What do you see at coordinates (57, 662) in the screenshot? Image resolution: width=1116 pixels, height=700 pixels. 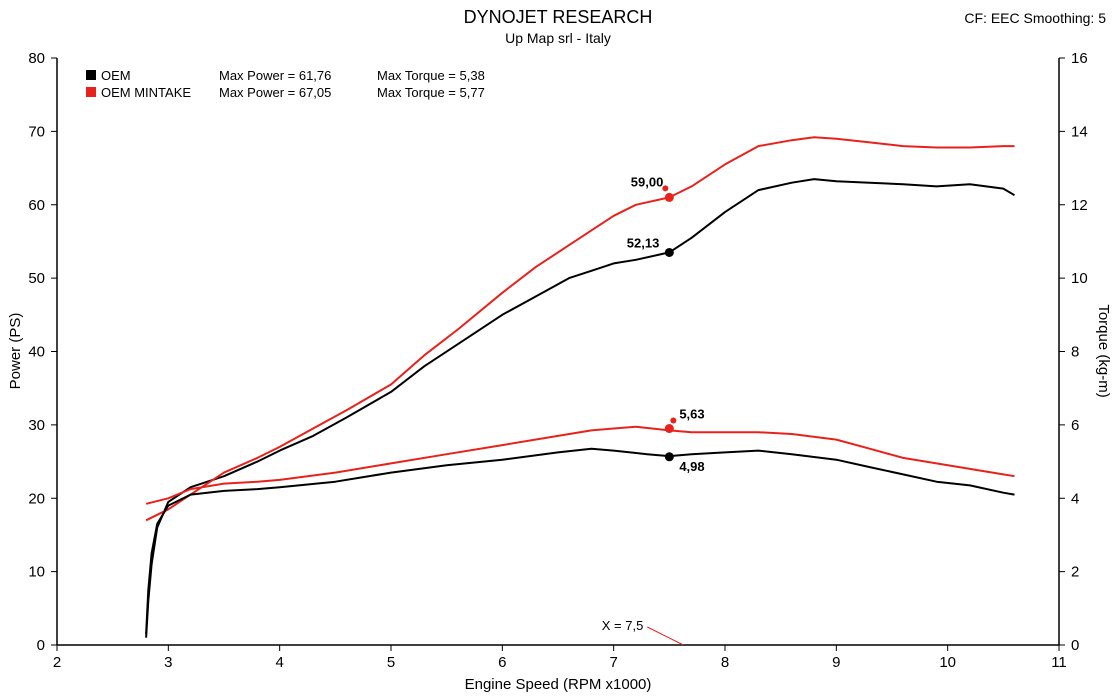 I see `x-tick-label: 2` at bounding box center [57, 662].